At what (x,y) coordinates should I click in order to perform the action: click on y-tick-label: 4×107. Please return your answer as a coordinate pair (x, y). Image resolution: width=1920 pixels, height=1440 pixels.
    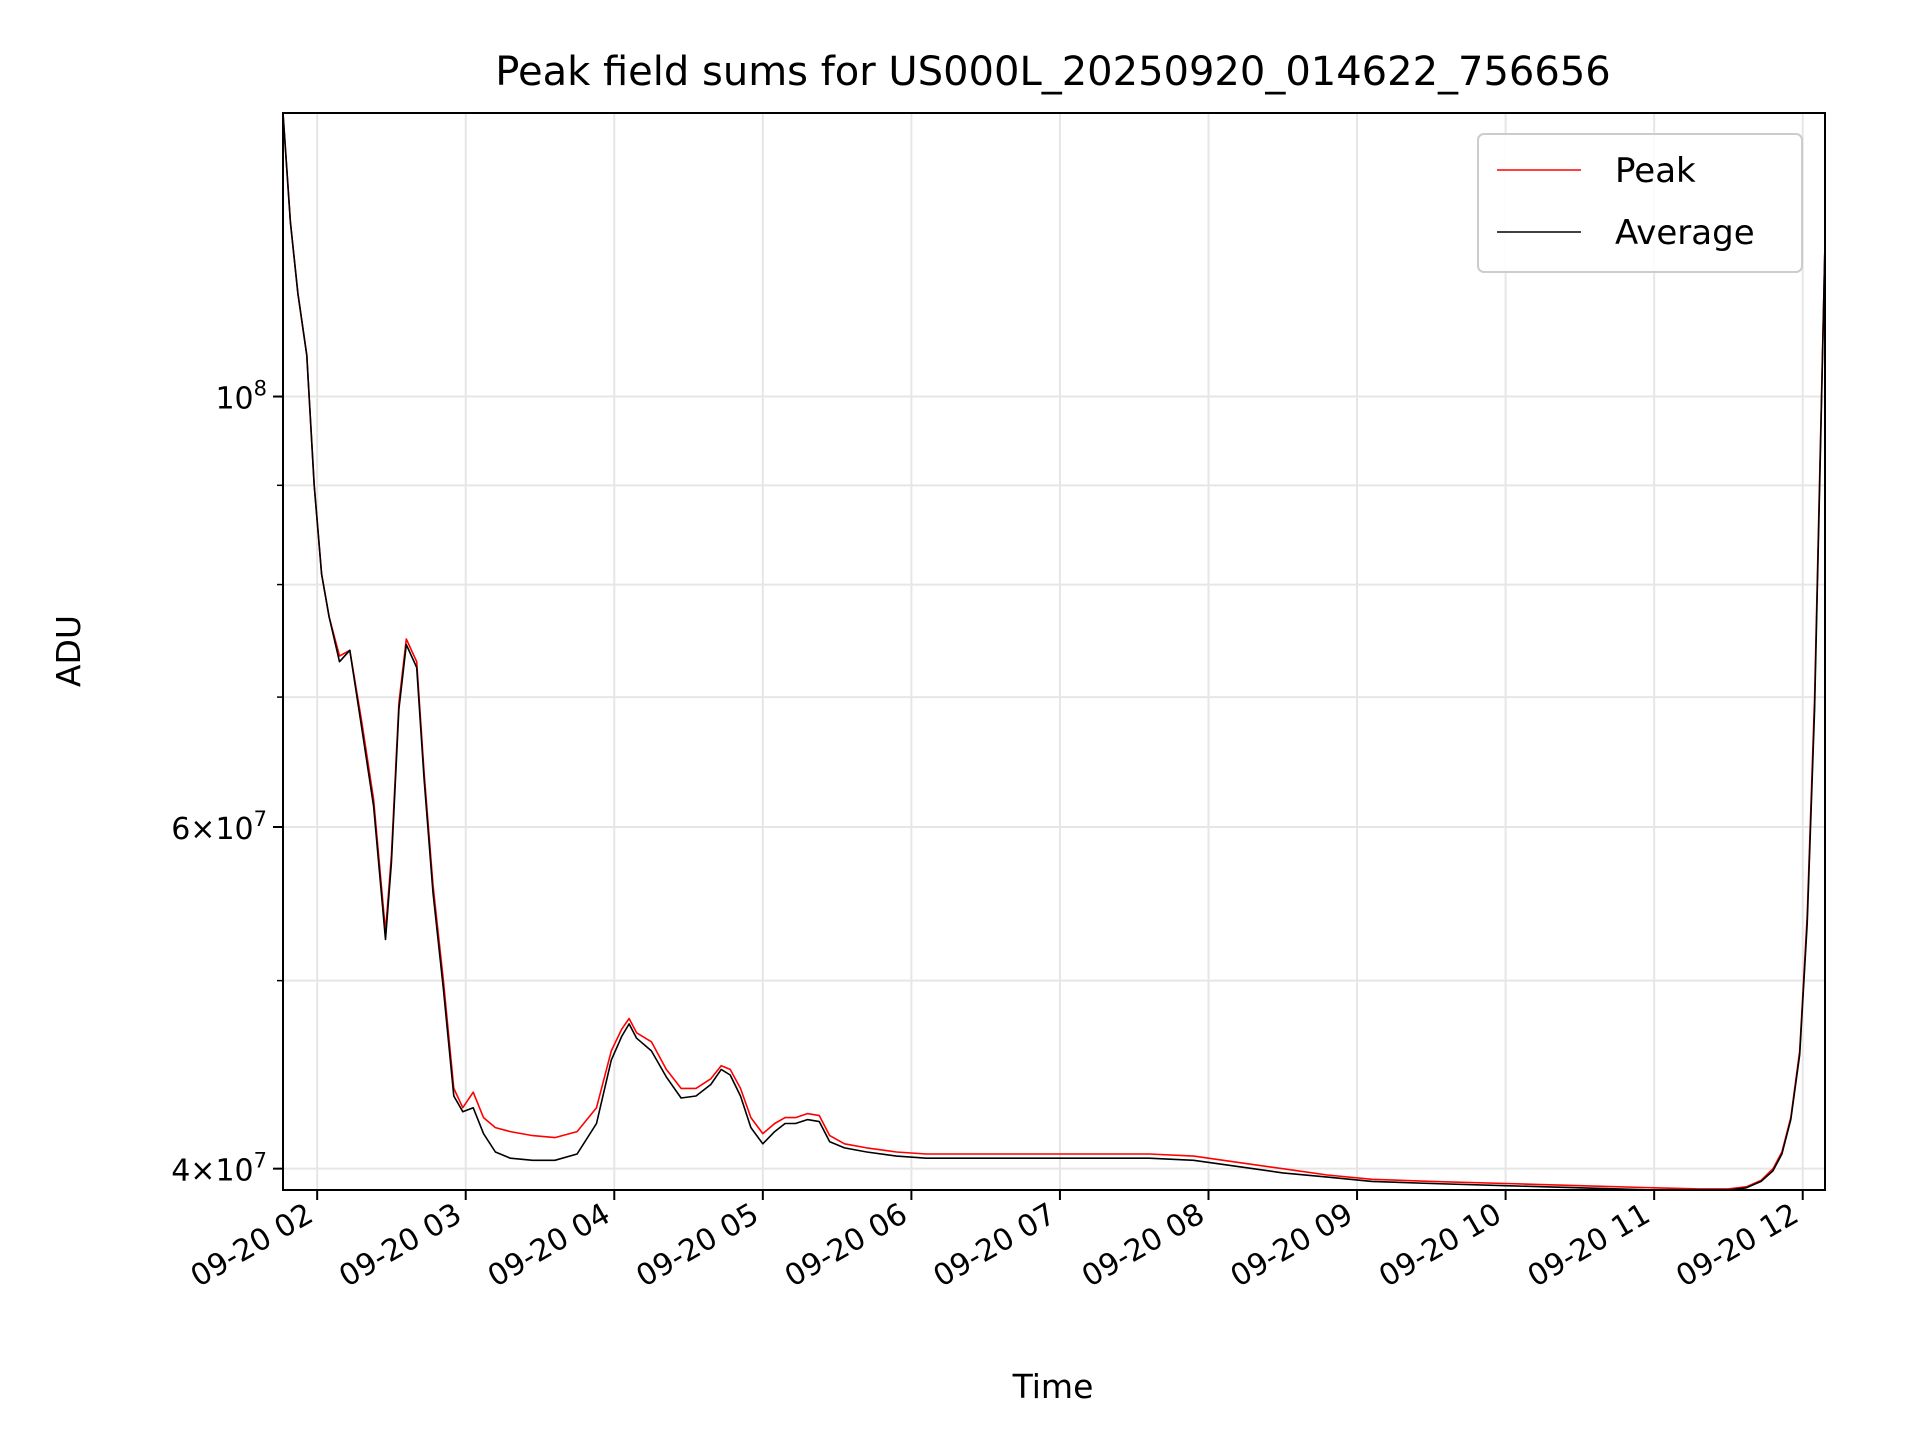
    Looking at the image, I should click on (219, 1169).